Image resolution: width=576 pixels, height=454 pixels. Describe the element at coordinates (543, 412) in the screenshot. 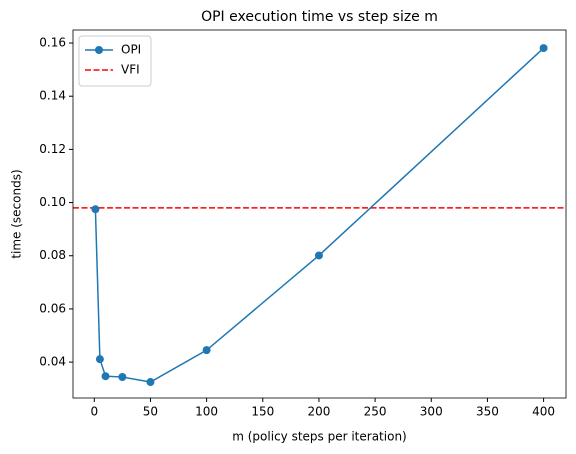

I see `x-tick-label: 400` at that location.